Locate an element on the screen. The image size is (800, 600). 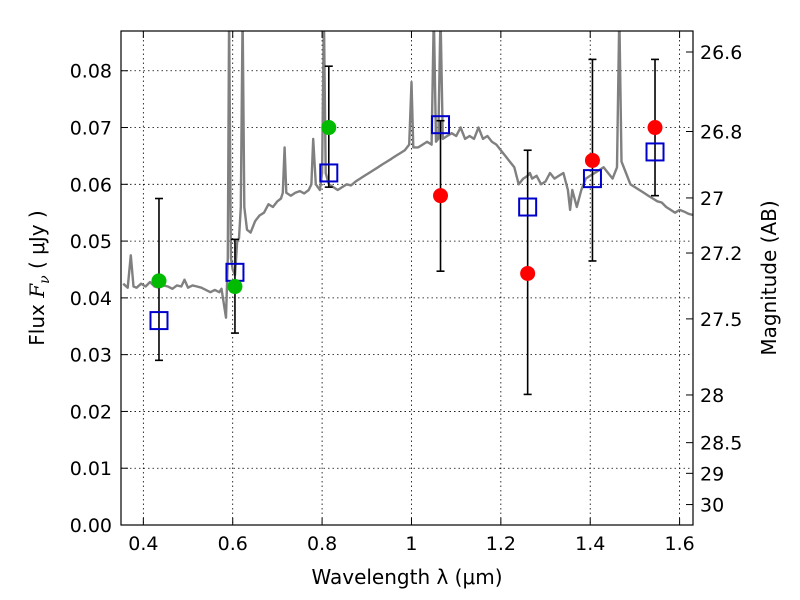
magnitude-tick-label: 28.5 is located at coordinates (721, 444).